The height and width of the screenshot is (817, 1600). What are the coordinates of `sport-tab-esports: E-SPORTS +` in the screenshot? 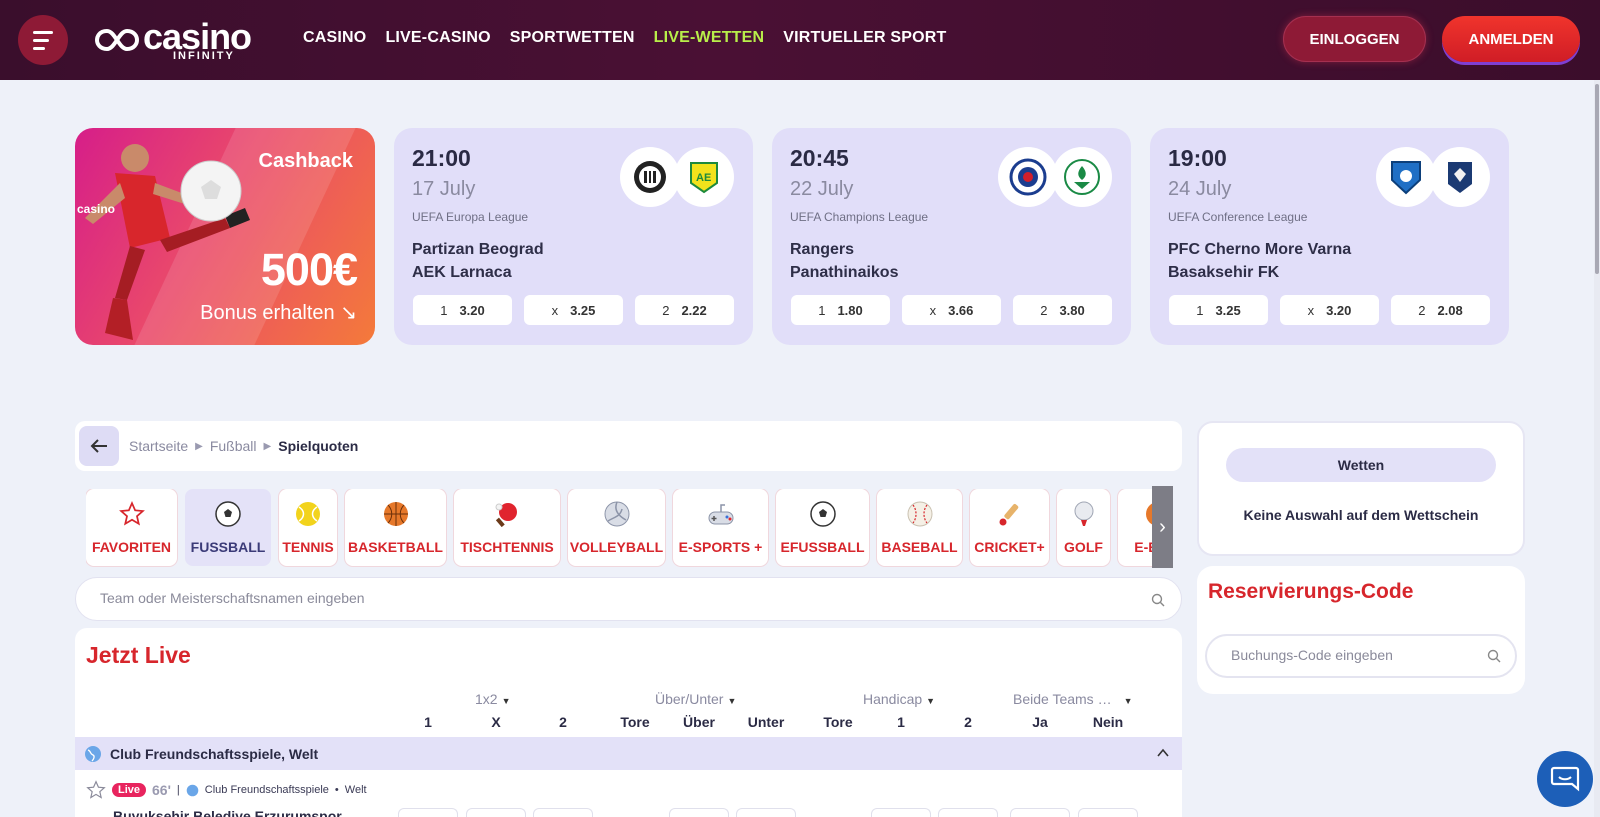 It's located at (720, 527).